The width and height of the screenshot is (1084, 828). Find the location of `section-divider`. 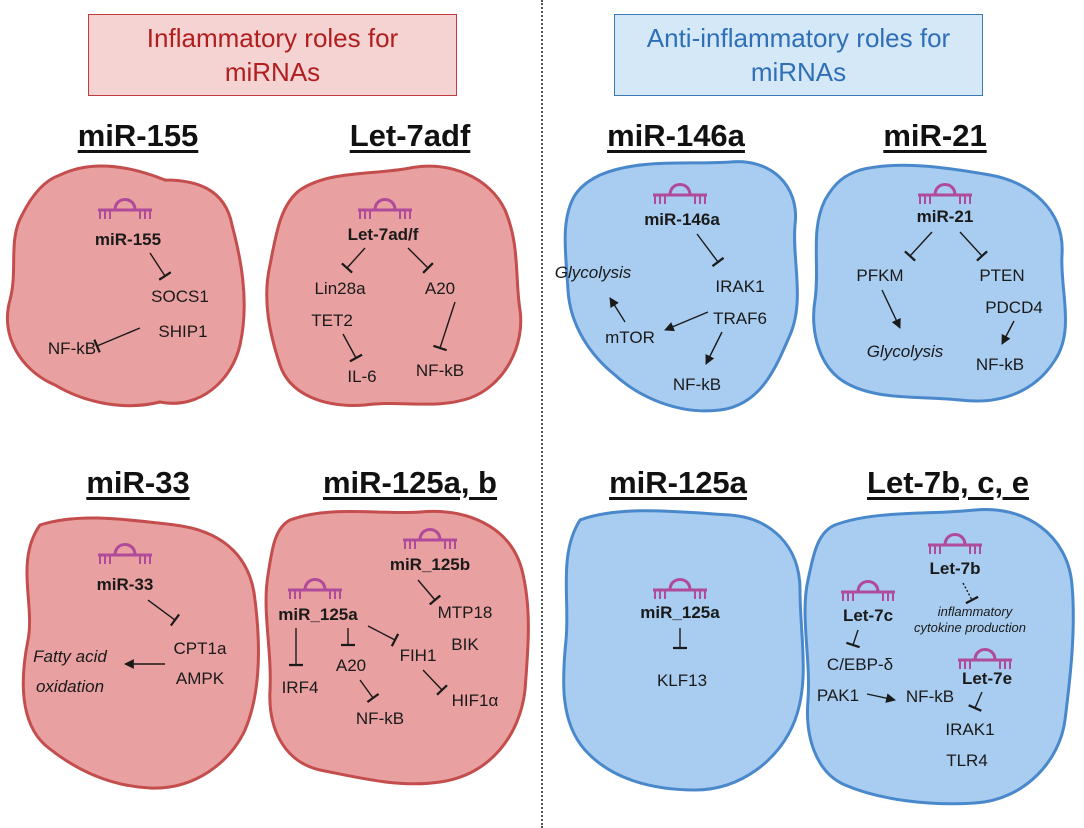

section-divider is located at coordinates (542, 414).